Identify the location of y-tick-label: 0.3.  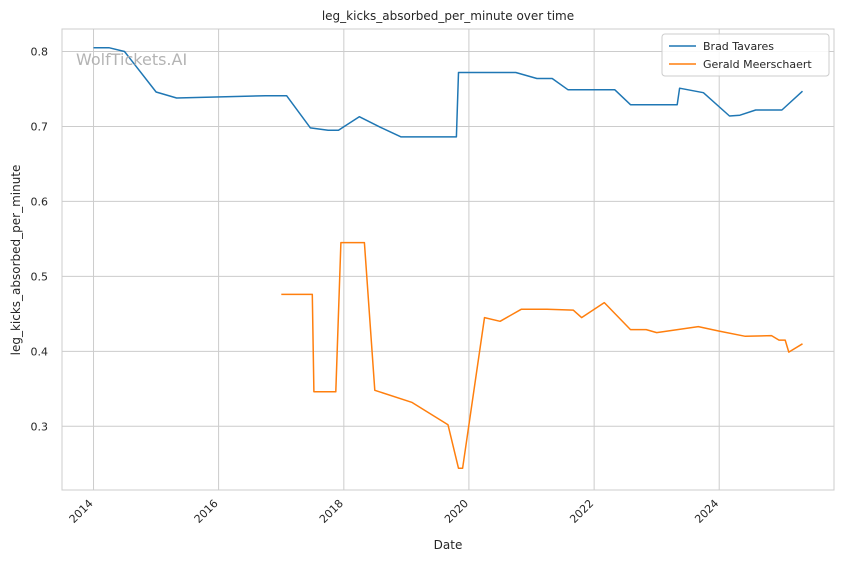
(40, 426).